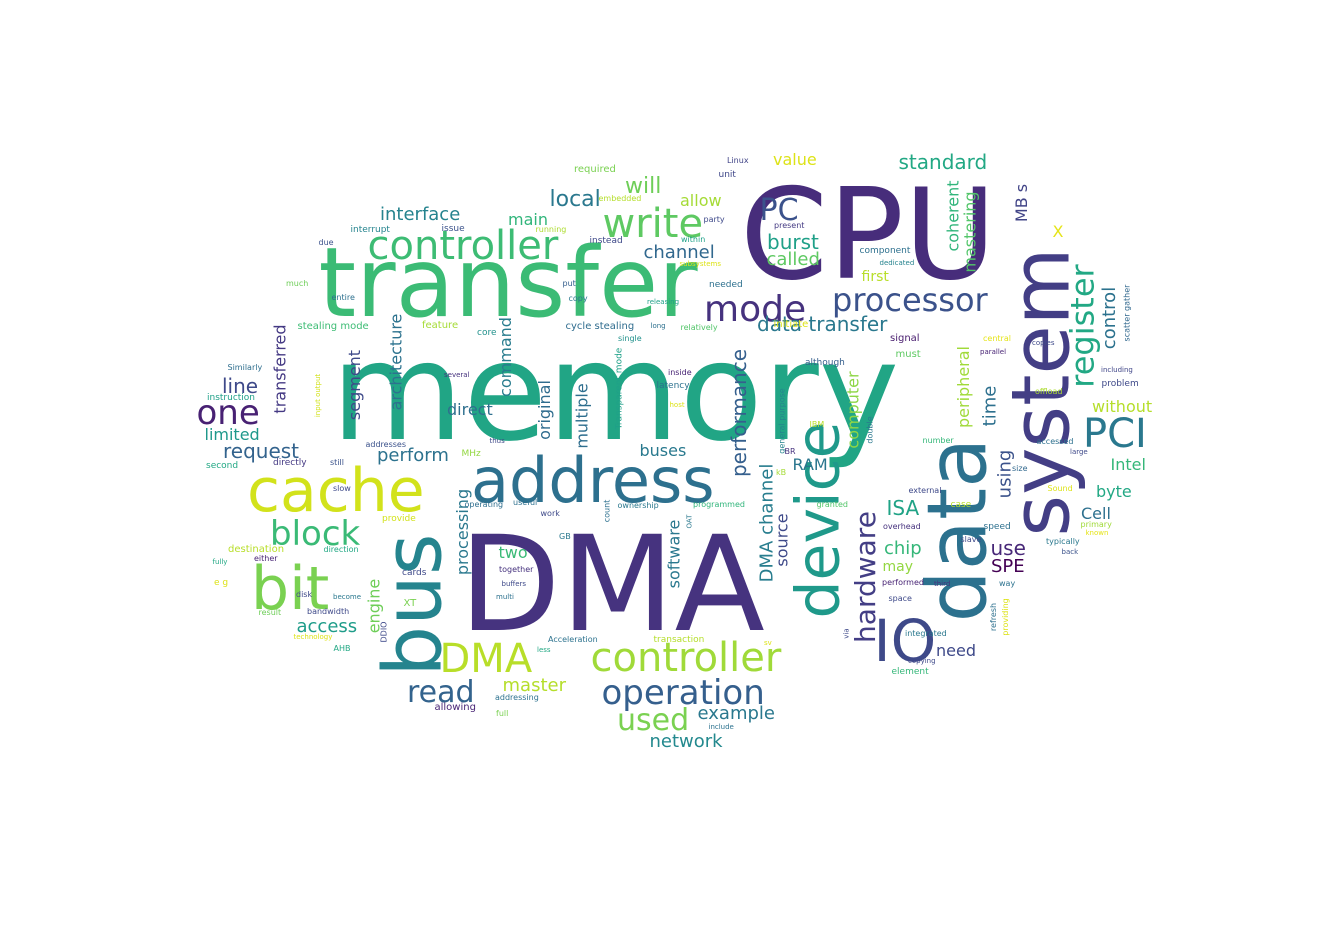 The image size is (1334, 945). What do you see at coordinates (943, 162) in the screenshot?
I see `word-standard: standard` at bounding box center [943, 162].